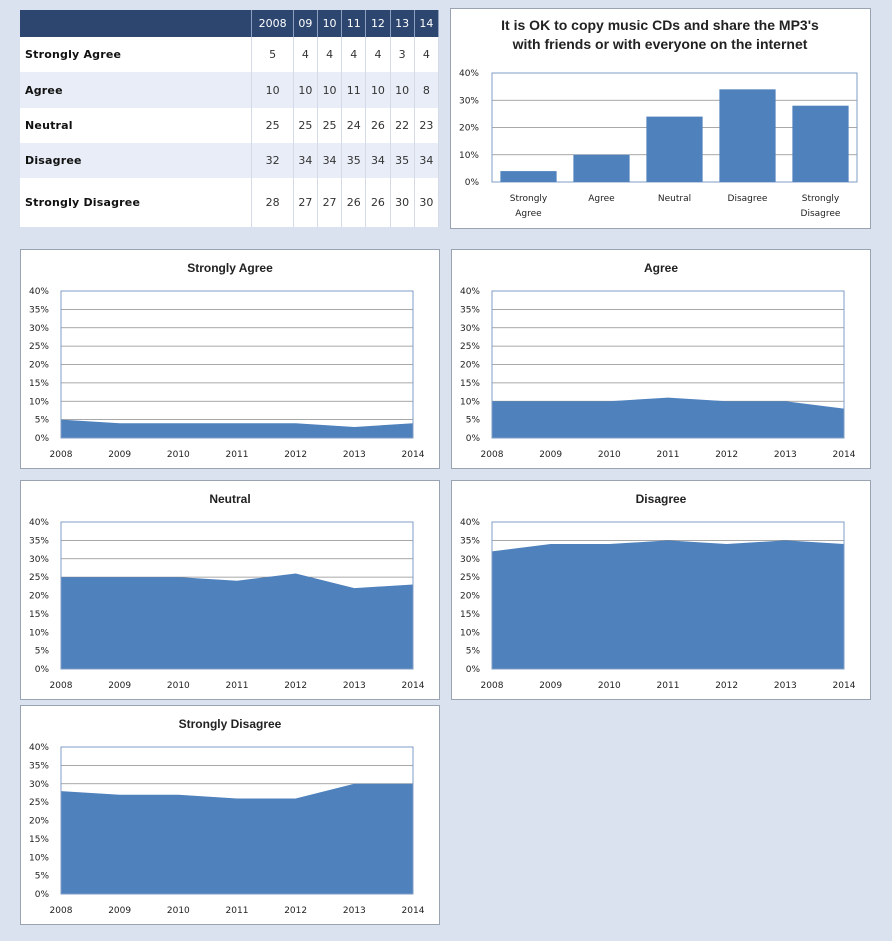 Image resolution: width=892 pixels, height=941 pixels. Describe the element at coordinates (305, 23) in the screenshot. I see `year-header: 09` at that location.